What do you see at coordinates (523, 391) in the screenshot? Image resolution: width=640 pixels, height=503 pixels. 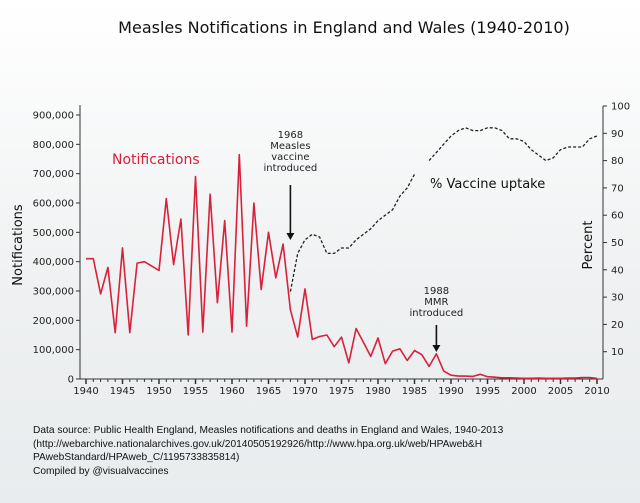 I see `x-tick-label: 2000` at bounding box center [523, 391].